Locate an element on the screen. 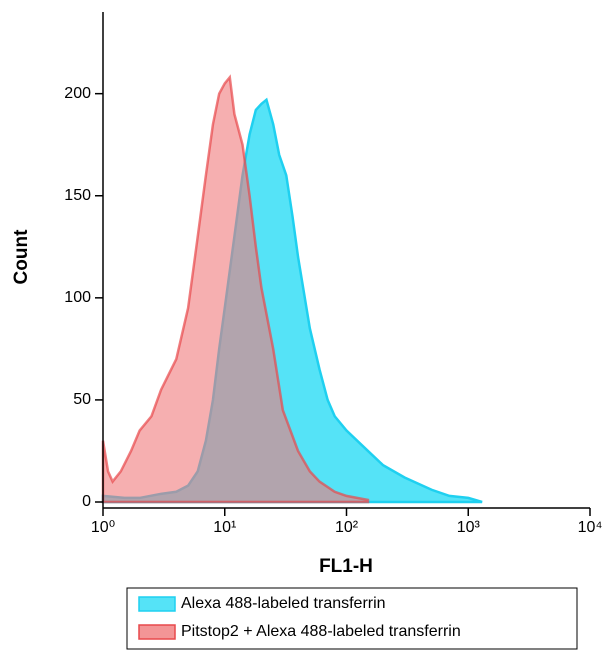  y-tick-label: 100 is located at coordinates (77, 297).